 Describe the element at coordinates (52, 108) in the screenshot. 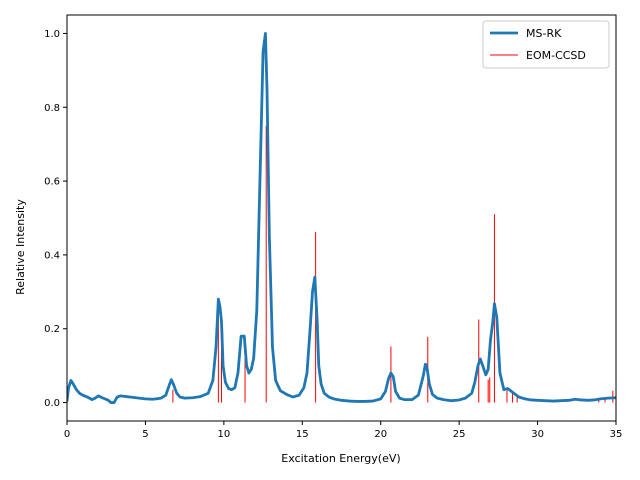

I see `y-tick-label: 0.8` at that location.